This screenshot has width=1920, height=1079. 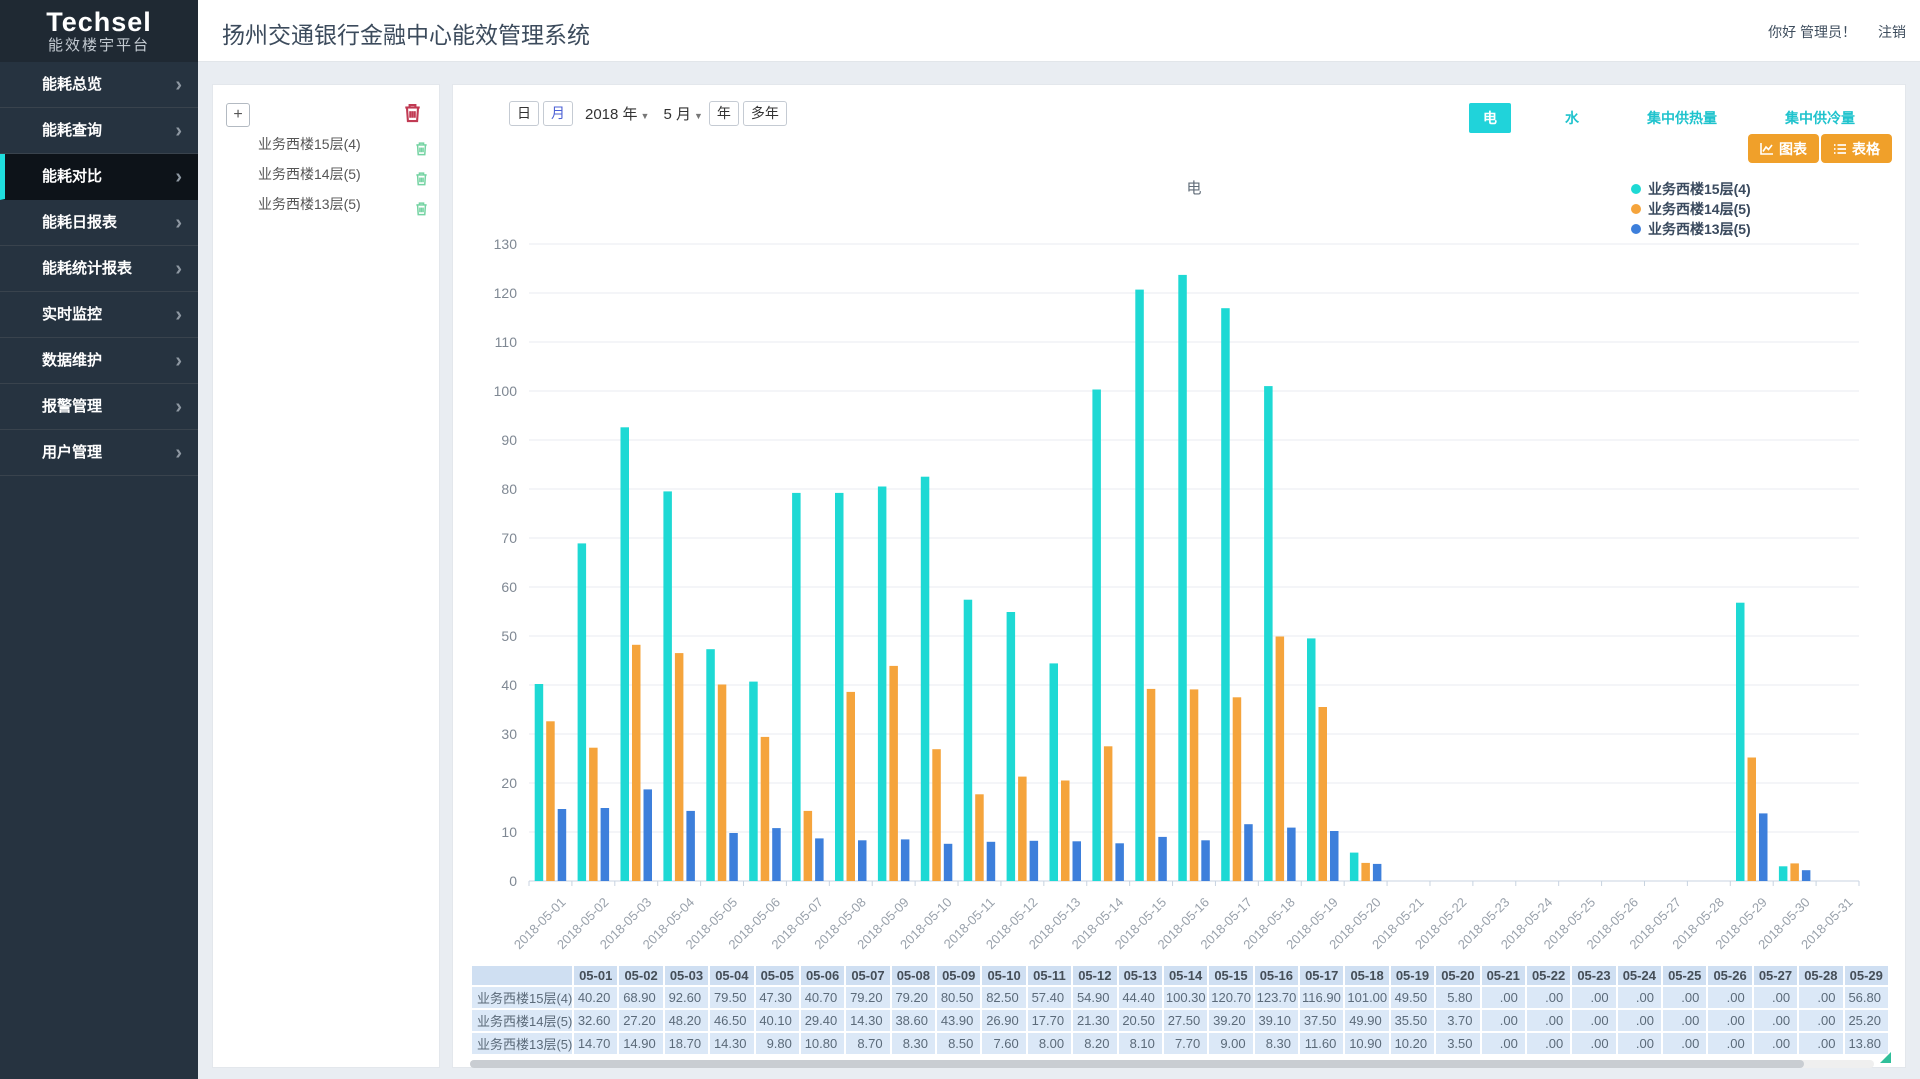 What do you see at coordinates (641, 997) in the screenshot?
I see `table-value-cell: 68.90` at bounding box center [641, 997].